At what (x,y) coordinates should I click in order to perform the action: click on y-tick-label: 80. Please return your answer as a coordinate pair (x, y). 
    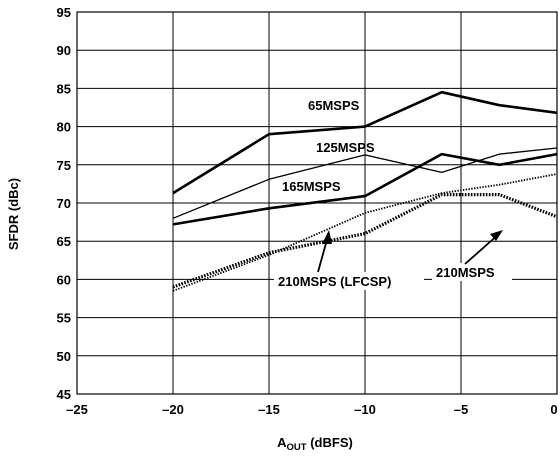
    Looking at the image, I should click on (64, 127).